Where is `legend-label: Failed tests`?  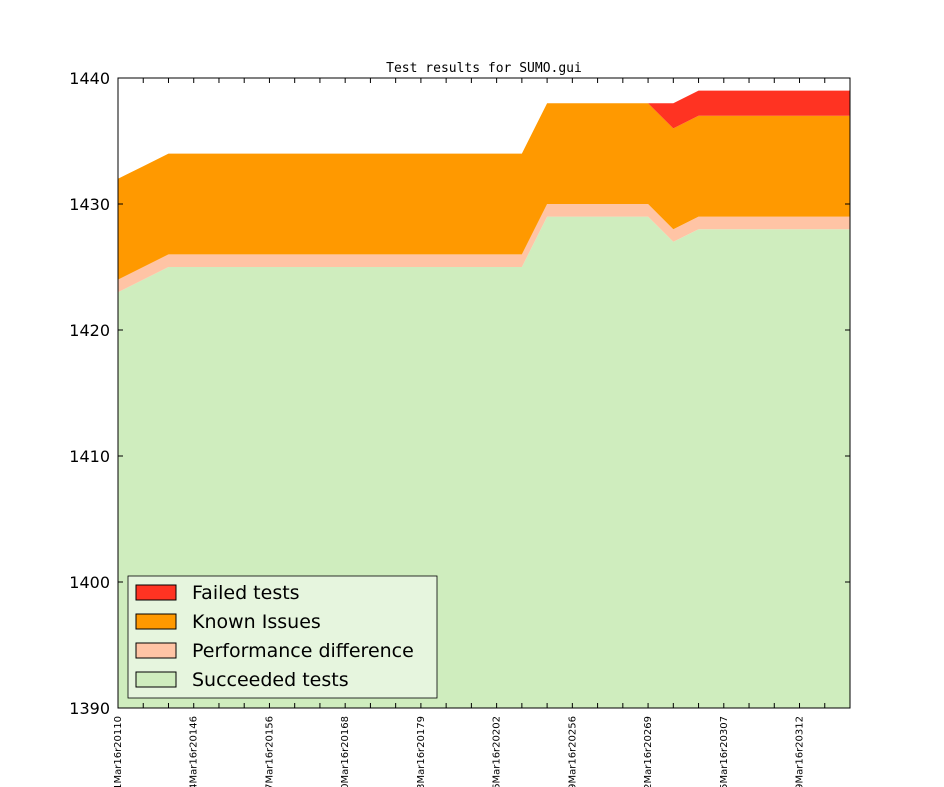 legend-label: Failed tests is located at coordinates (246, 593).